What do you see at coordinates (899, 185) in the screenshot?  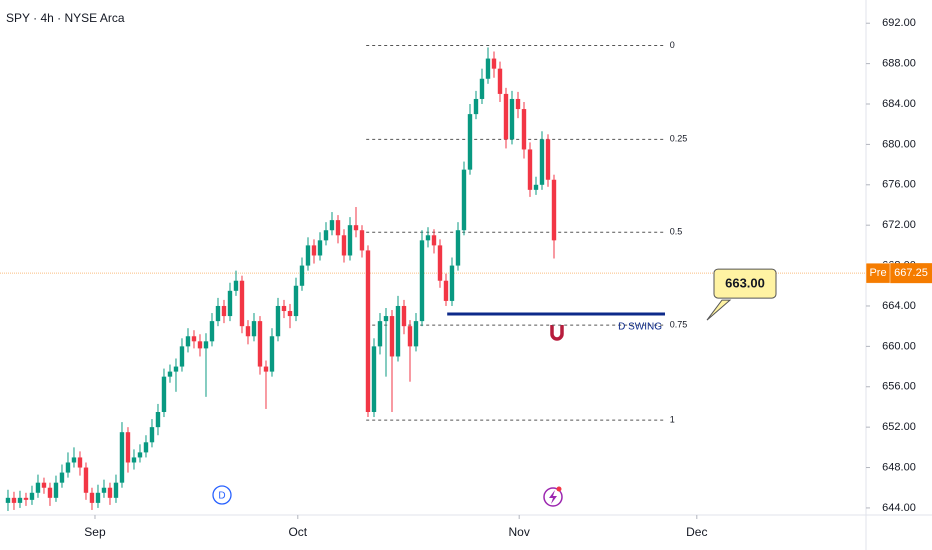 I see `y-tick-label: 676.00` at bounding box center [899, 185].